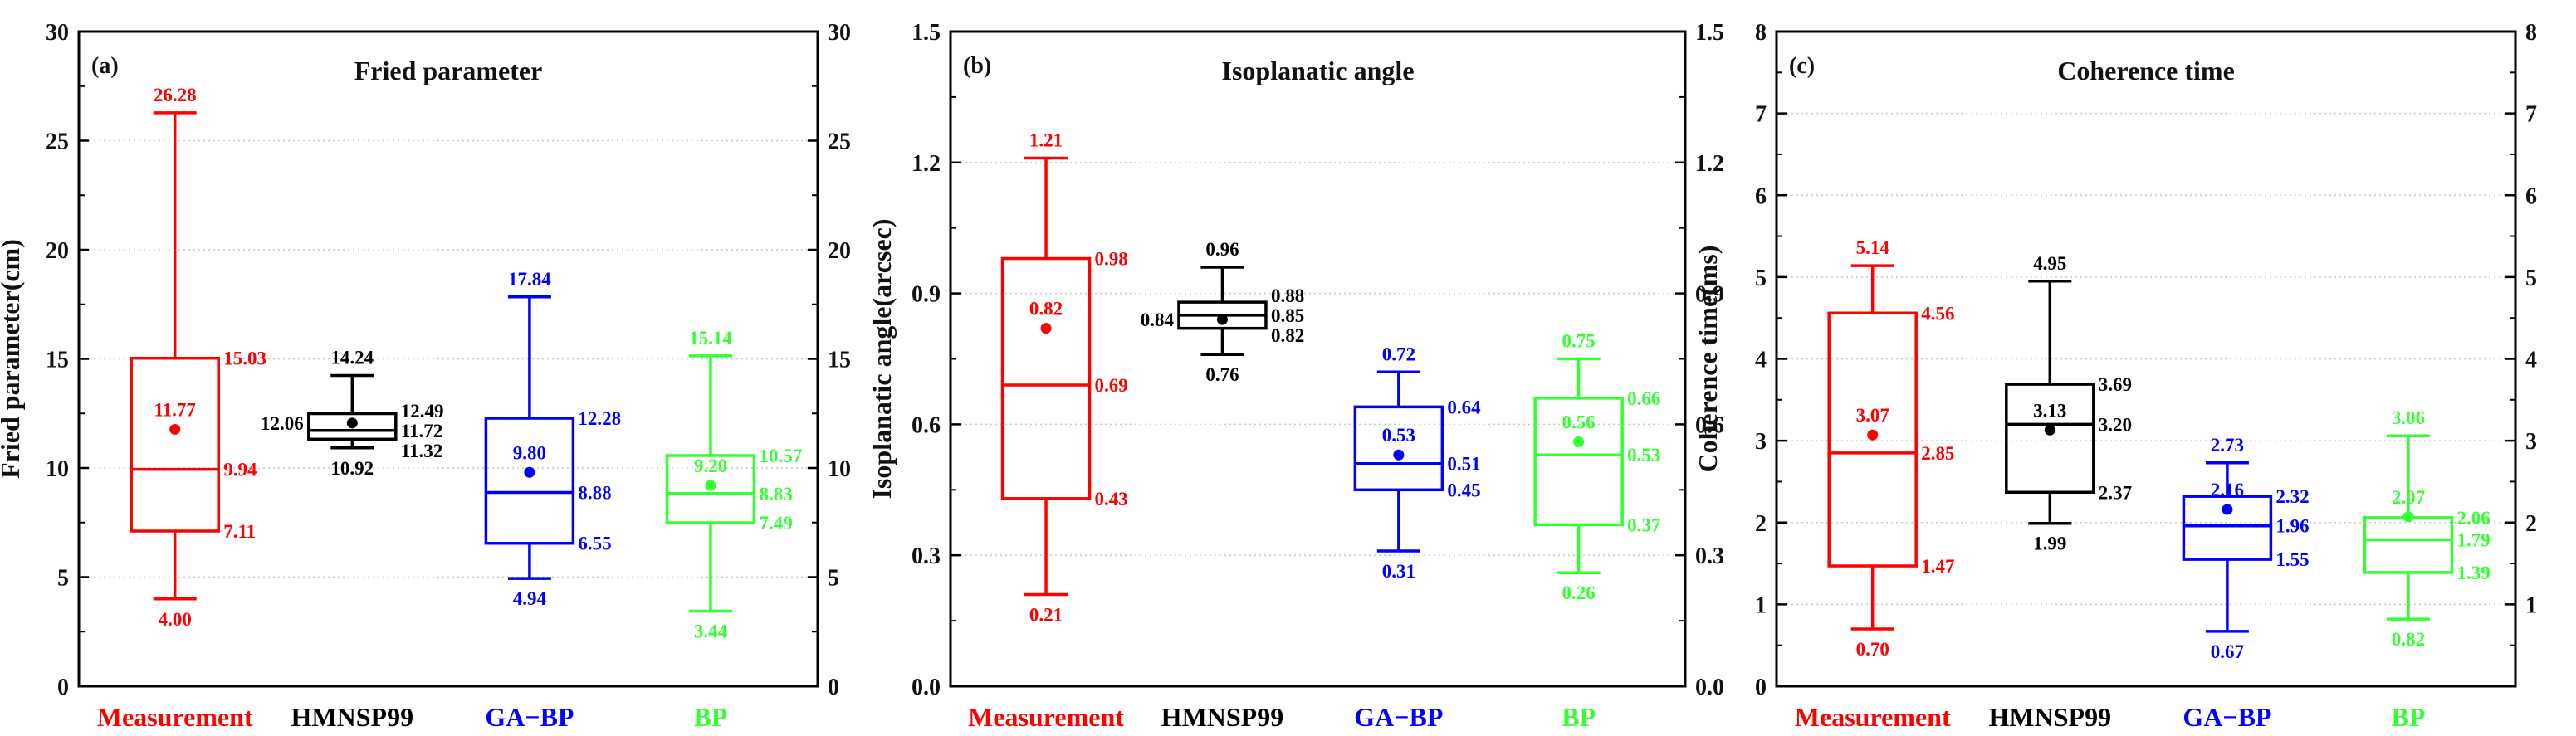 This screenshot has width=2576, height=736. What do you see at coordinates (1287, 315) in the screenshot?
I see `median-label: 0.85` at bounding box center [1287, 315].